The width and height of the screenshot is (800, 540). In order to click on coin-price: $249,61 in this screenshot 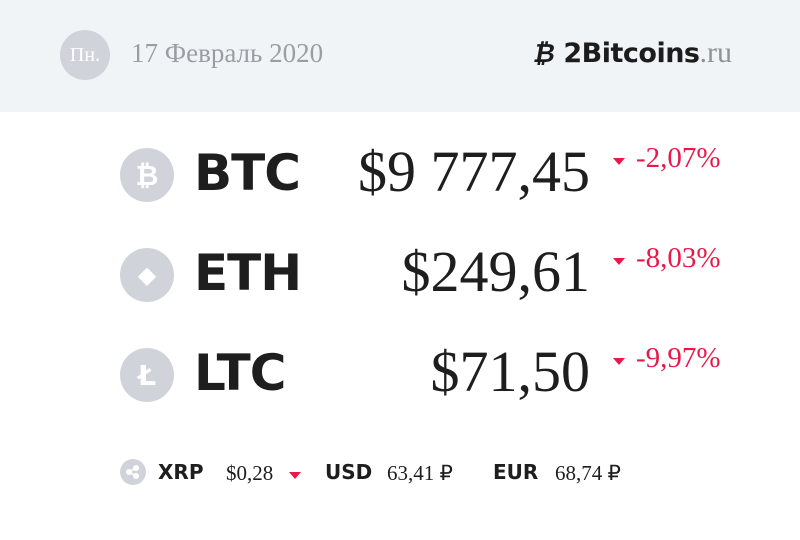, I will do `click(496, 271)`.